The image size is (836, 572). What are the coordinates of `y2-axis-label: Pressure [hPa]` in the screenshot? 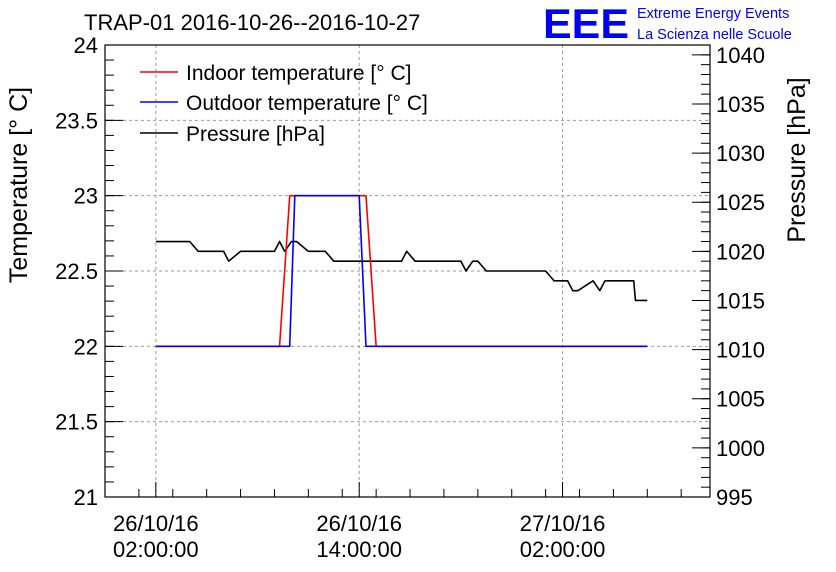 It's located at (797, 159).